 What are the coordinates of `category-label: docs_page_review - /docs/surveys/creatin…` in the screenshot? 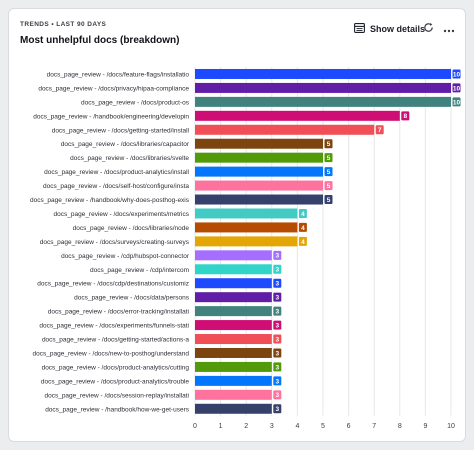 It's located at (115, 242).